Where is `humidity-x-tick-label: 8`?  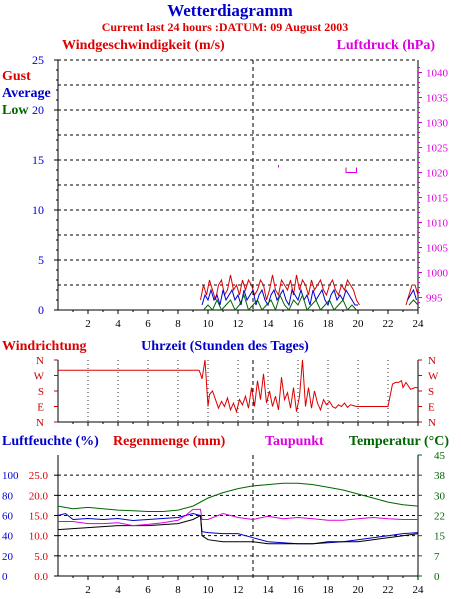
humidity-x-tick-label: 8 is located at coordinates (178, 590).